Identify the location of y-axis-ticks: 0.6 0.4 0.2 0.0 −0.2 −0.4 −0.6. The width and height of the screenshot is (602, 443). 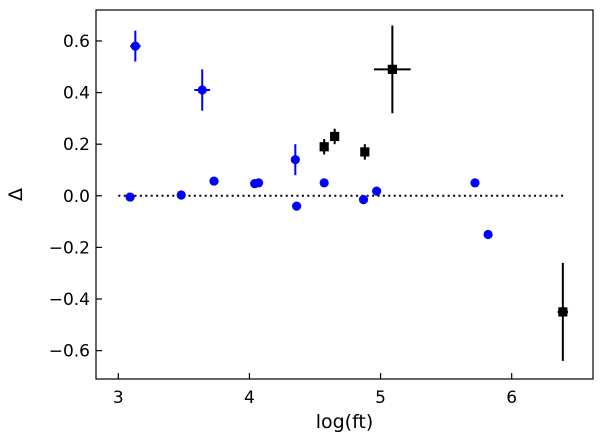
(75, 197).